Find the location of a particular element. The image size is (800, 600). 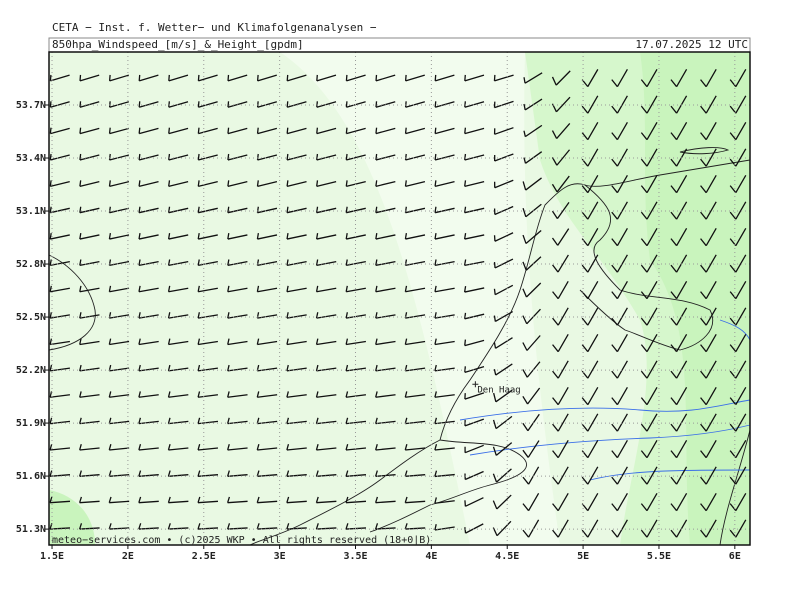

ijsselmeer is located at coordinates (646, 267).